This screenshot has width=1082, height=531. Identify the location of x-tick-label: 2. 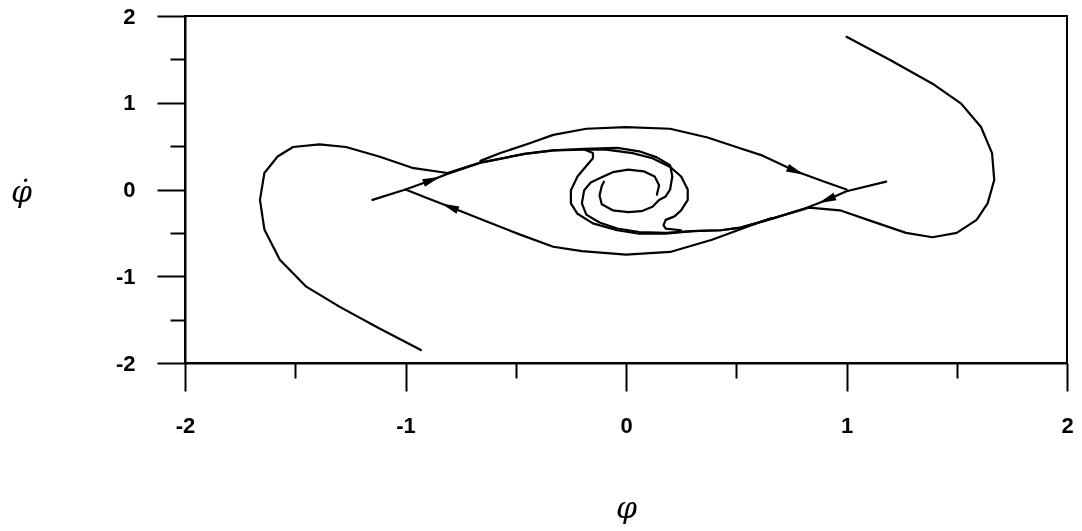
(1067, 425).